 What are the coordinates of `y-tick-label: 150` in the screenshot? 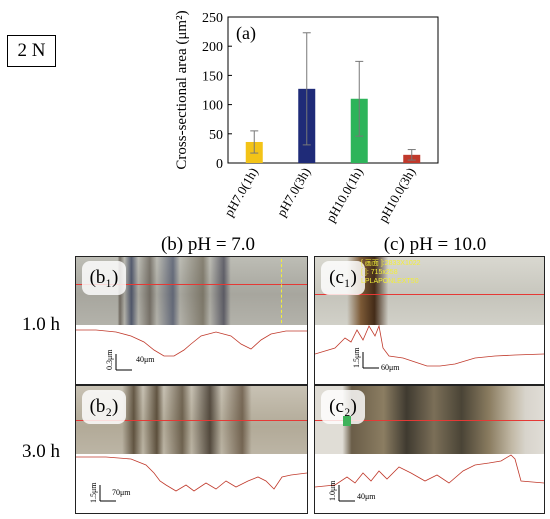 It's located at (212, 76).